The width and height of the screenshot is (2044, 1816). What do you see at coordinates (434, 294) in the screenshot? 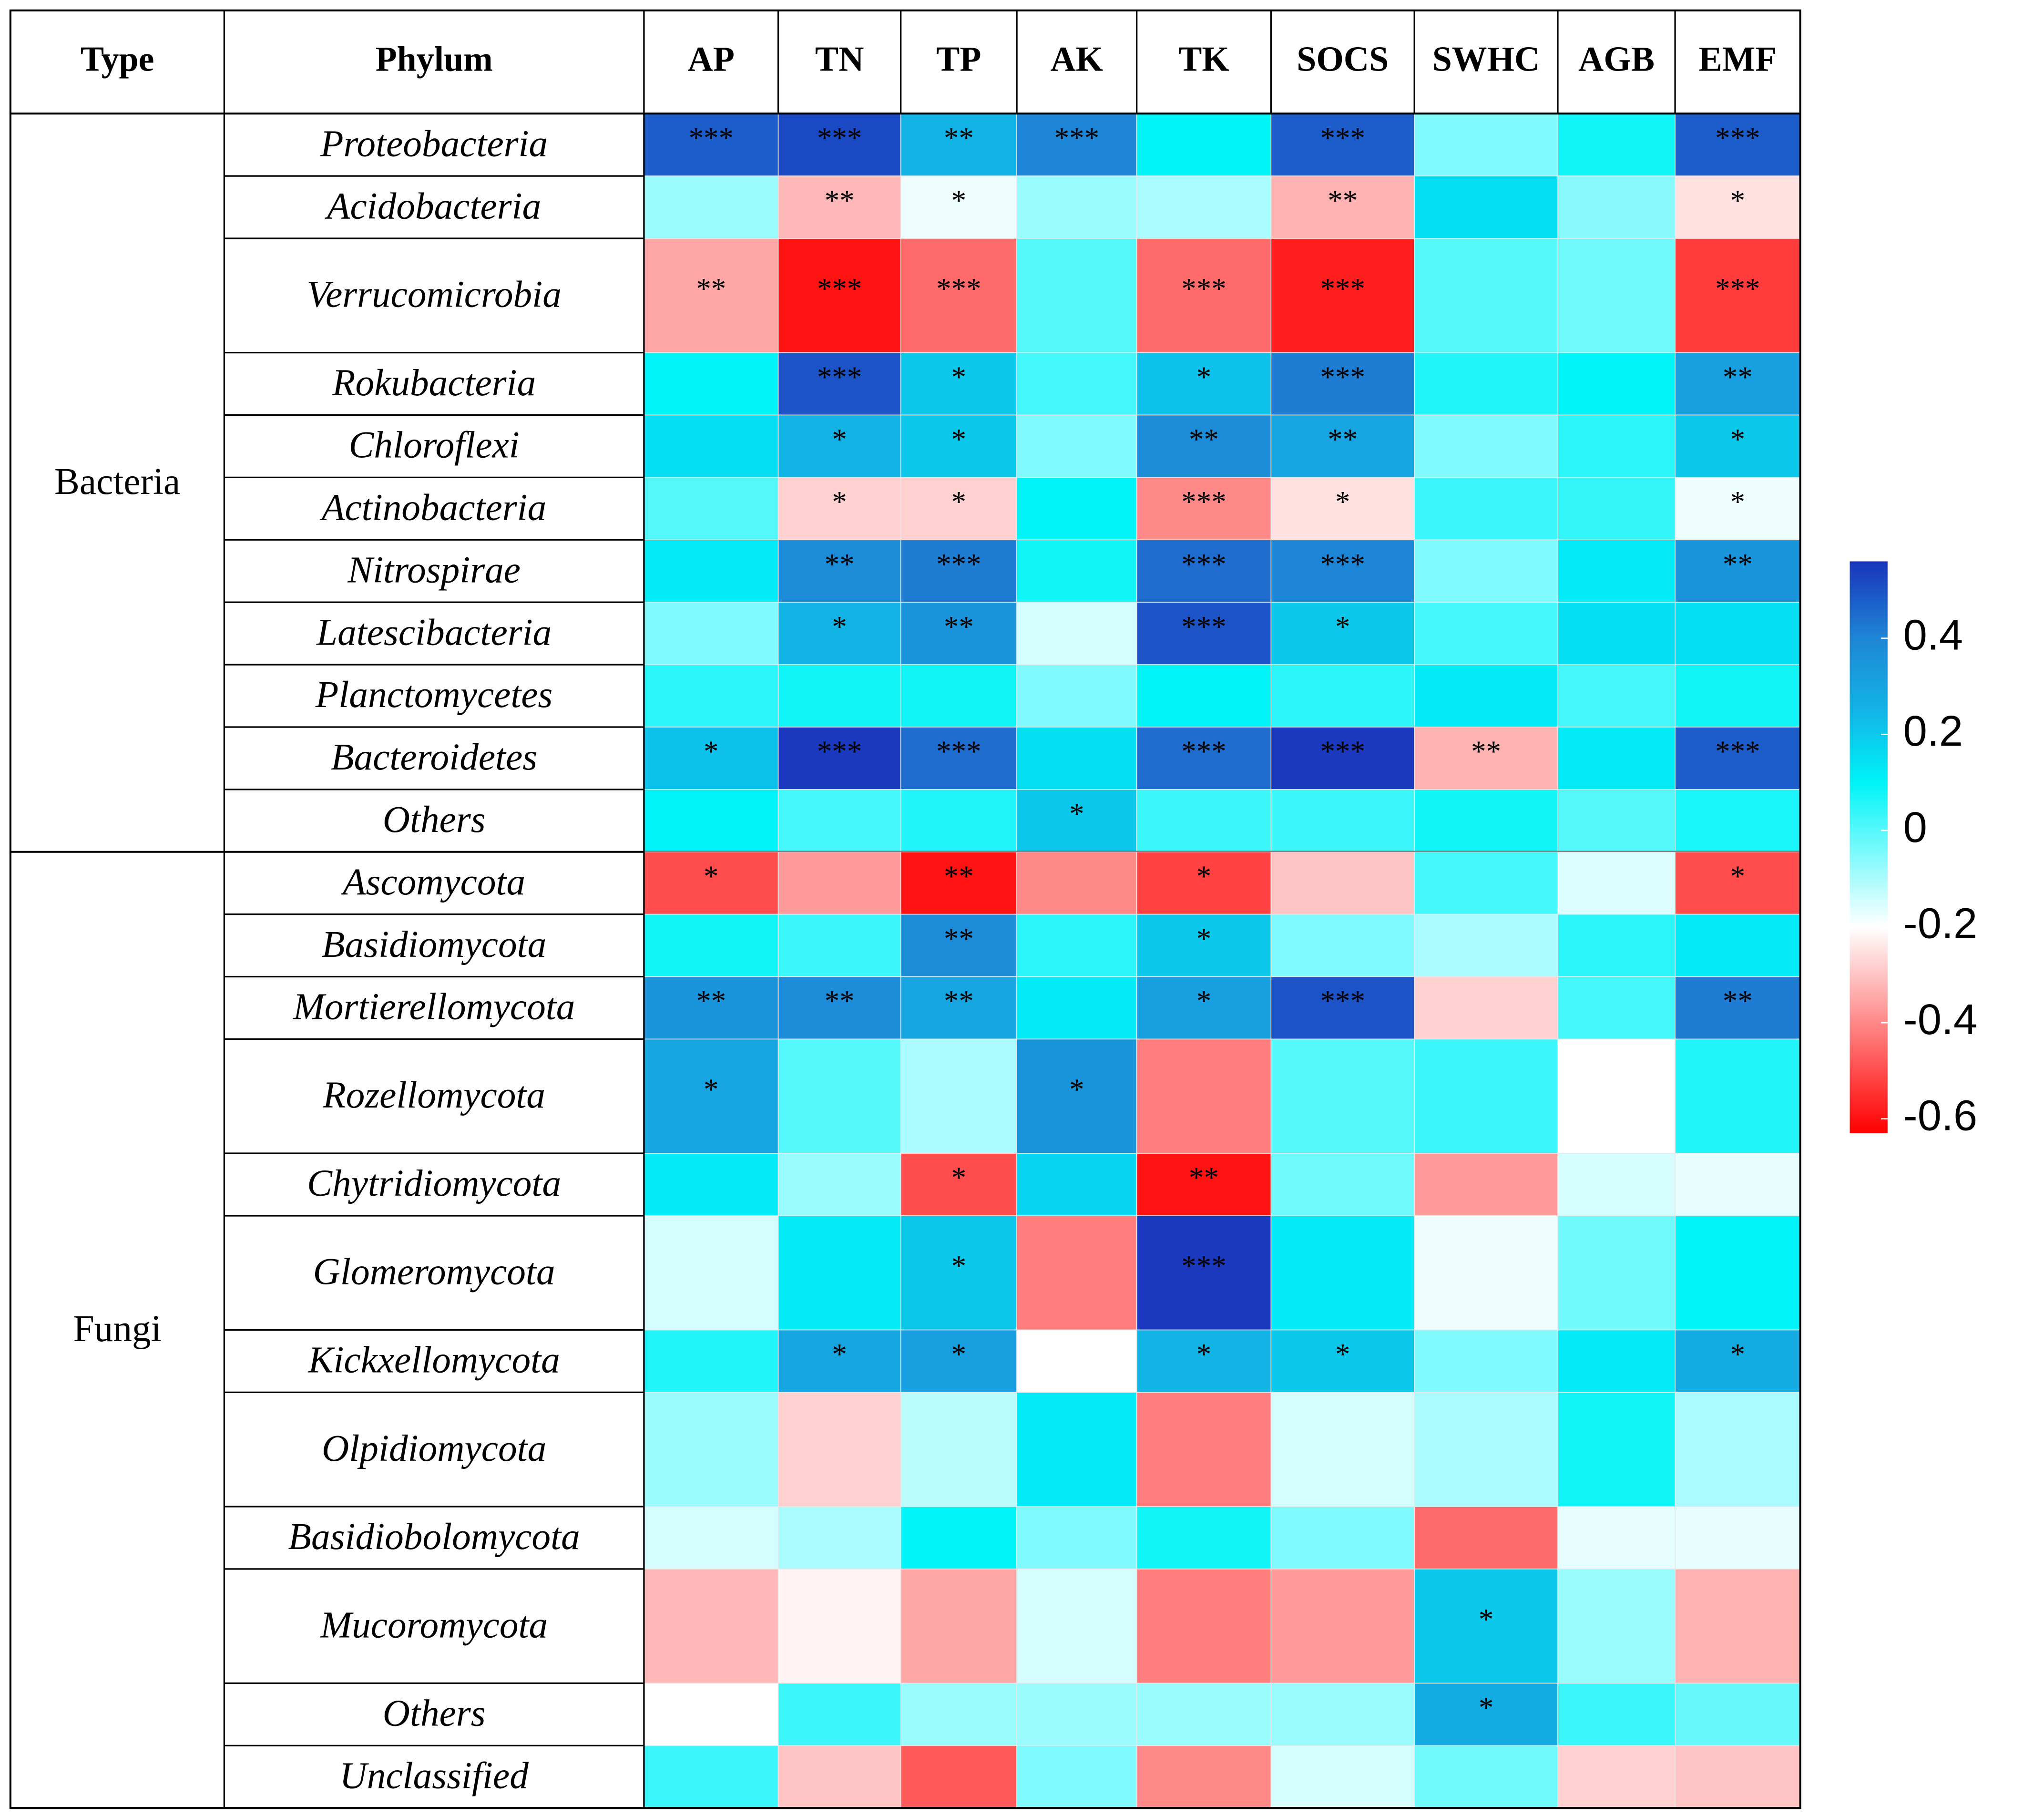
I see `phylum-label: Verrucomicrobia` at bounding box center [434, 294].